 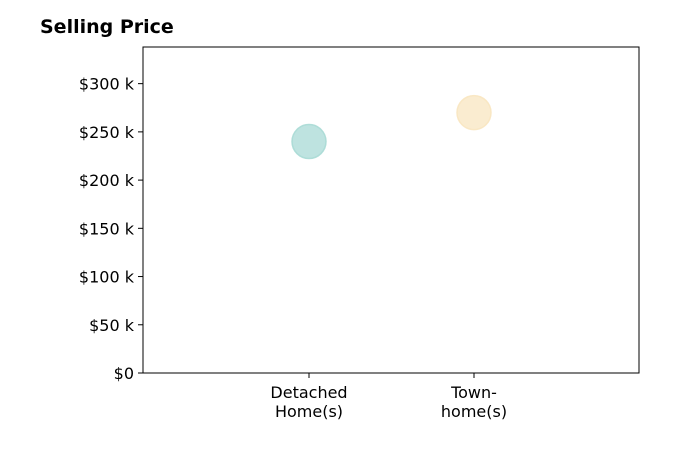 What do you see at coordinates (124, 373) in the screenshot?
I see `y-tick-label: $0` at bounding box center [124, 373].